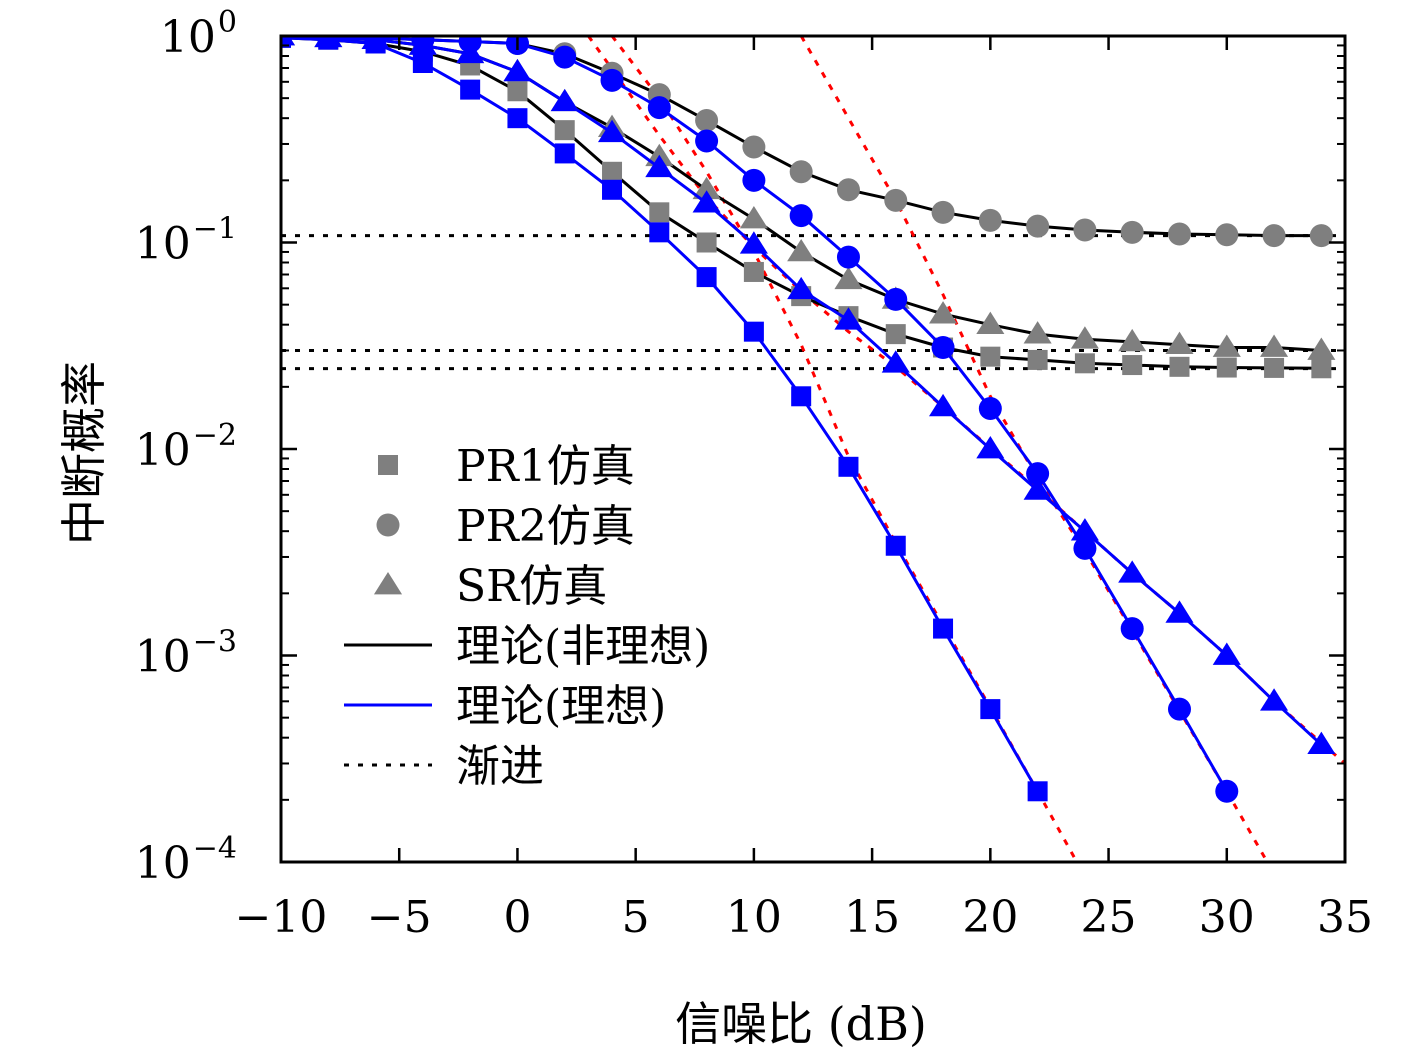  What do you see at coordinates (186, 447) in the screenshot?
I see `y-tick-label: 10⁻²` at bounding box center [186, 447].